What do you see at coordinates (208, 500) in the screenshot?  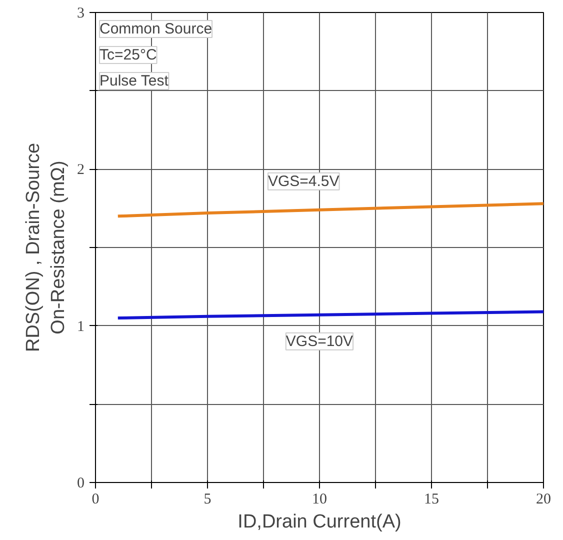 I see `x-tick-label: 5` at bounding box center [208, 500].